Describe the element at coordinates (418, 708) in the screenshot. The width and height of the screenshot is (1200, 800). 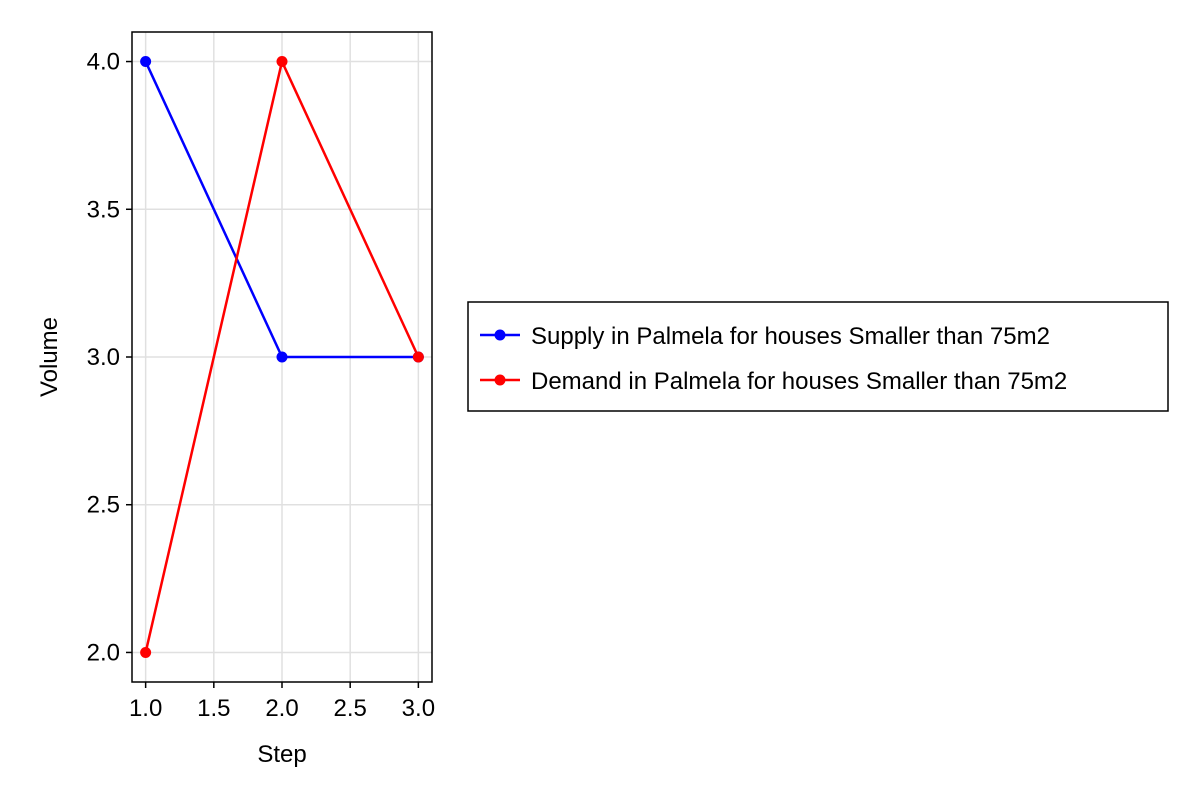
I see `x-tick-label: 3.0` at that location.